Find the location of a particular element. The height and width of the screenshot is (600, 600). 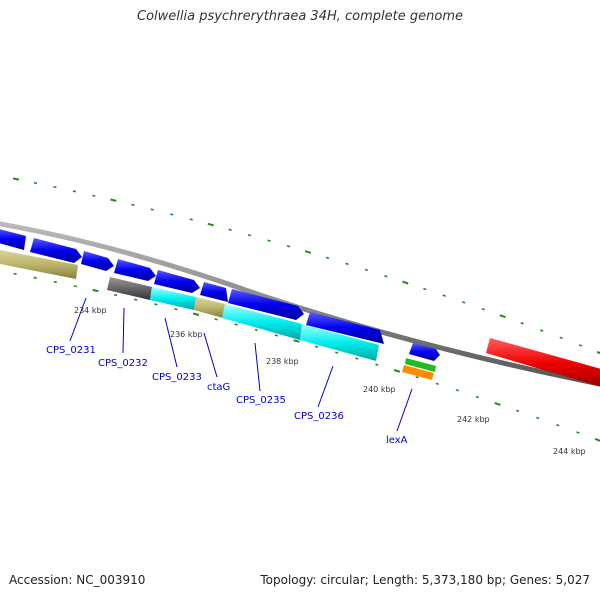

orange-feature is located at coordinates (418, 372).